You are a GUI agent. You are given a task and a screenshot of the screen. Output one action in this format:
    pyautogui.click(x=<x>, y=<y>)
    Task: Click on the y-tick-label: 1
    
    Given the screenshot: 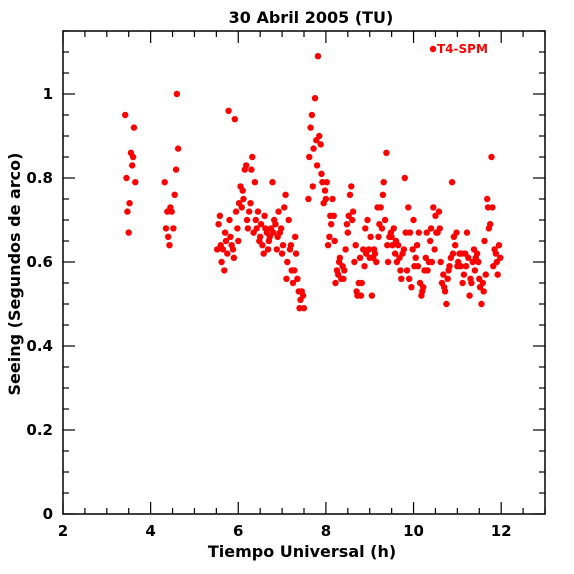 What is the action you would take?
    pyautogui.click(x=48, y=94)
    